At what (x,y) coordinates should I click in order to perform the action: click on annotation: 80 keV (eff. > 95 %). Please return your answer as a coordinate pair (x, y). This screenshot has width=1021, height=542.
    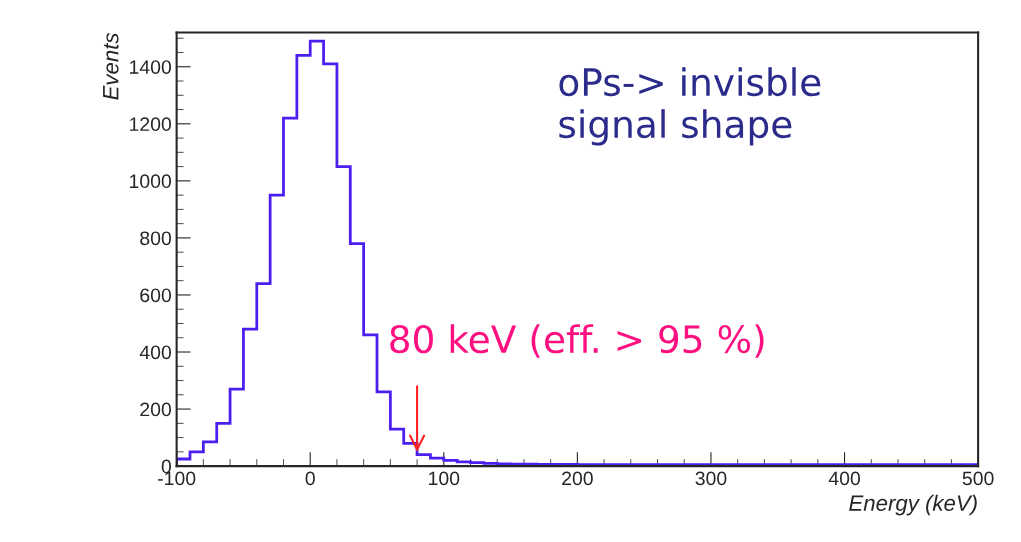
    Looking at the image, I should click on (577, 341).